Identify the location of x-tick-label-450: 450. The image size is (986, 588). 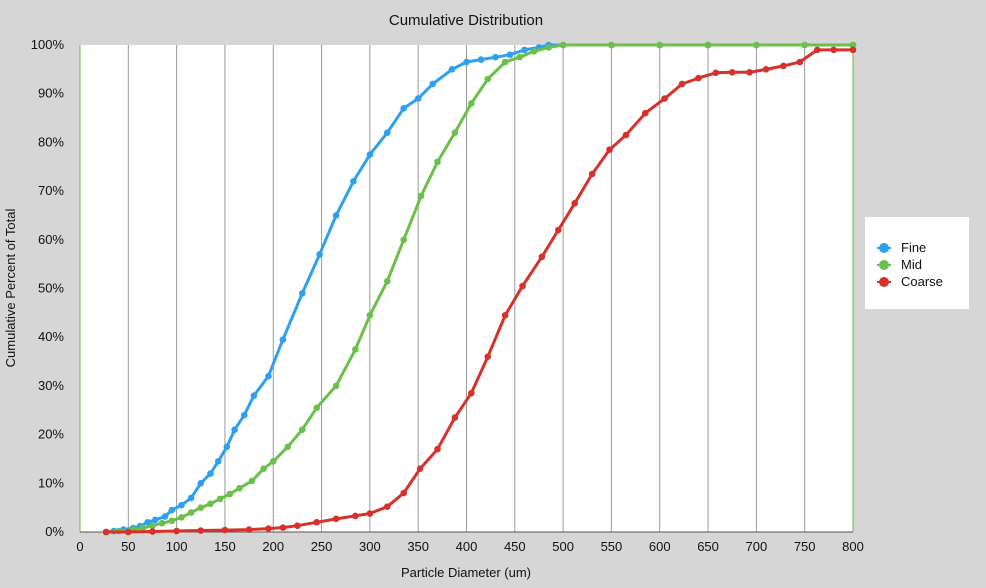
(515, 546).